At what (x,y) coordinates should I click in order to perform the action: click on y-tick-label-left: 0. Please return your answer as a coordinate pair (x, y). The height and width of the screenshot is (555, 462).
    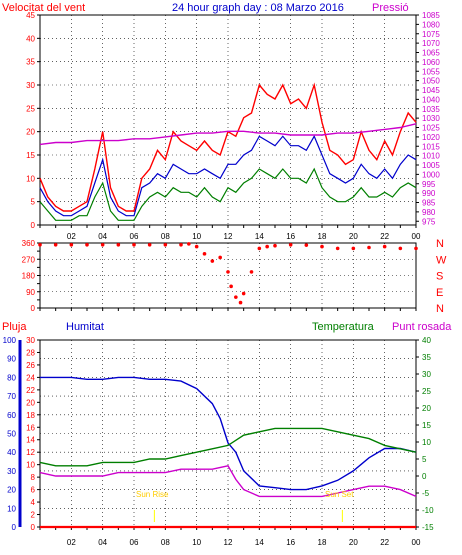
    Looking at the image, I should click on (33, 225).